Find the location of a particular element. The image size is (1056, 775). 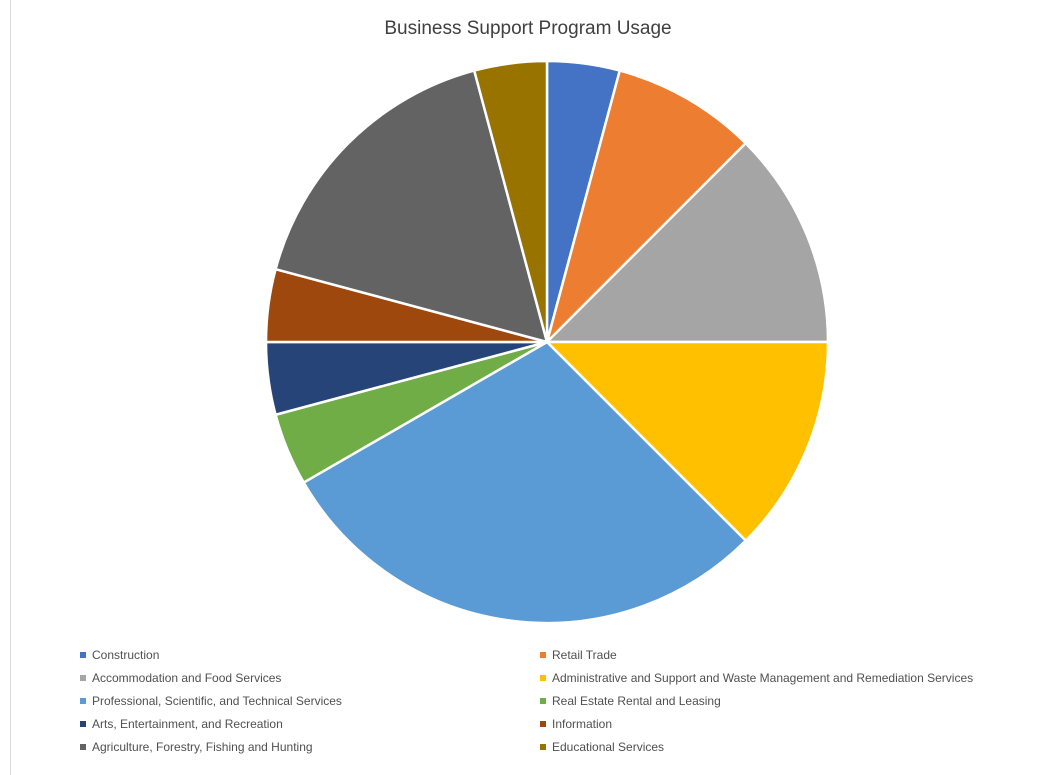

plot-area-border is located at coordinates (10, 387).